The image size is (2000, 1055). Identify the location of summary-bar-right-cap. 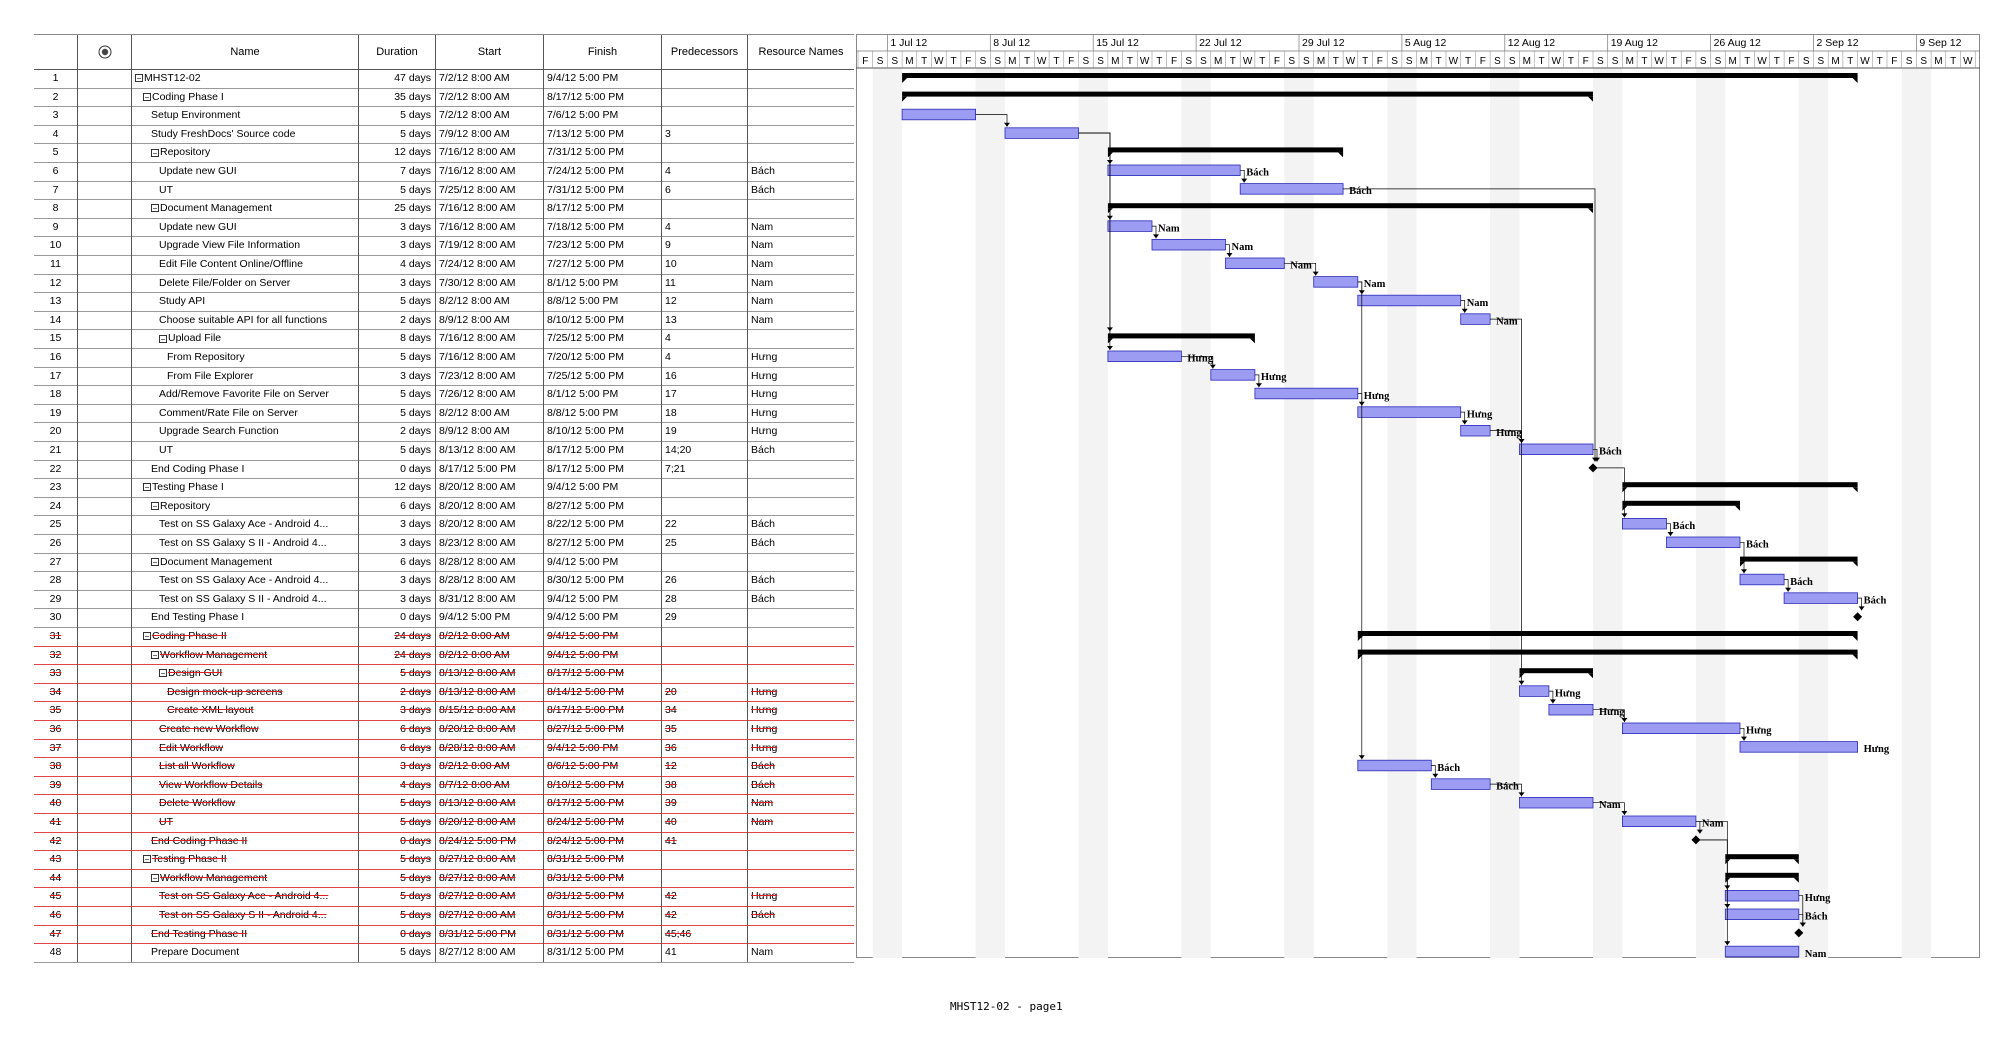
(1855, 80).